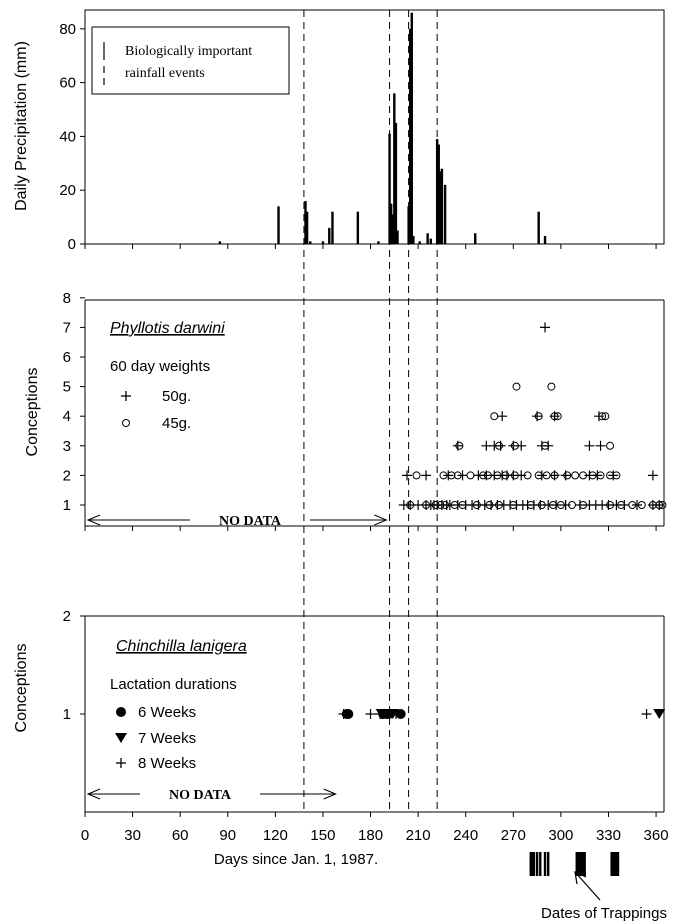  I want to click on chinchilla-y-tick-label: 2, so click(67, 616).